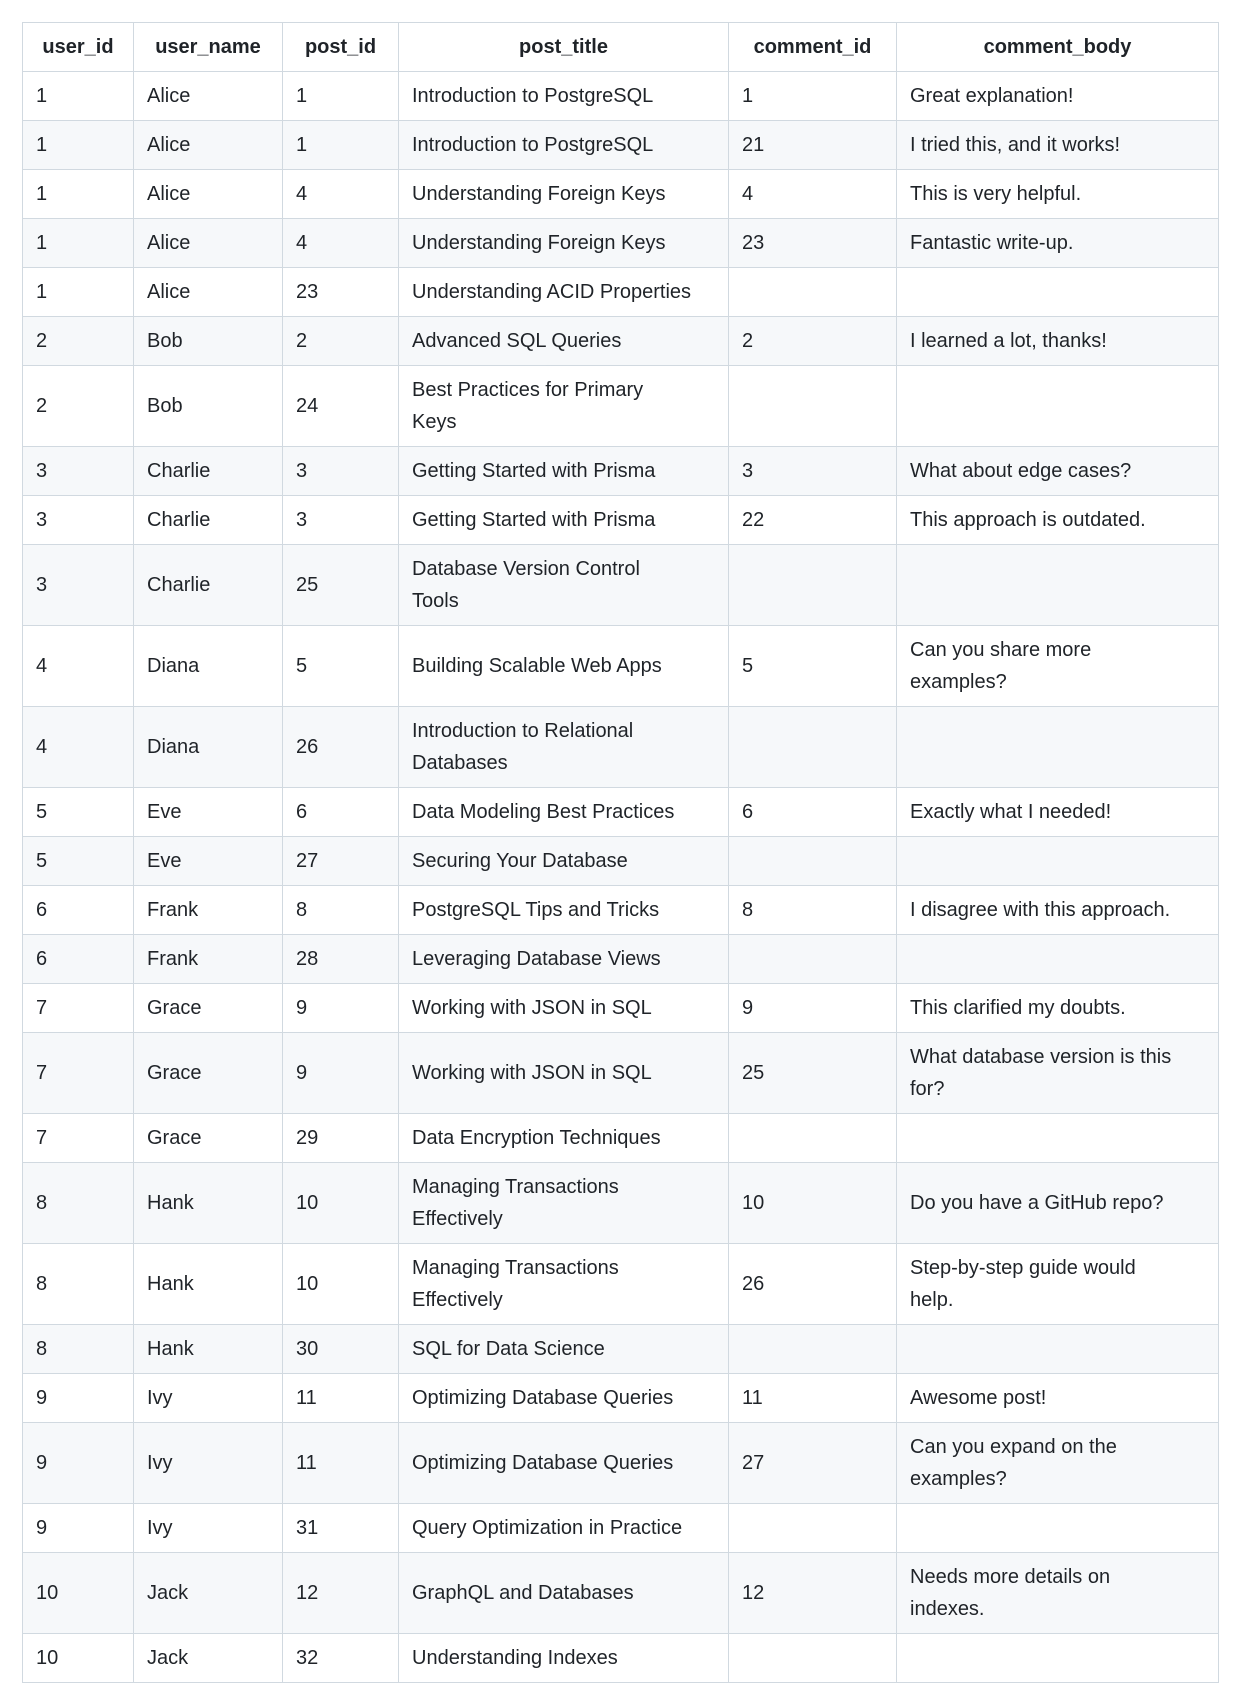 The image size is (1242, 1697). What do you see at coordinates (340, 1593) in the screenshot?
I see `table-cell-post_id: 12` at bounding box center [340, 1593].